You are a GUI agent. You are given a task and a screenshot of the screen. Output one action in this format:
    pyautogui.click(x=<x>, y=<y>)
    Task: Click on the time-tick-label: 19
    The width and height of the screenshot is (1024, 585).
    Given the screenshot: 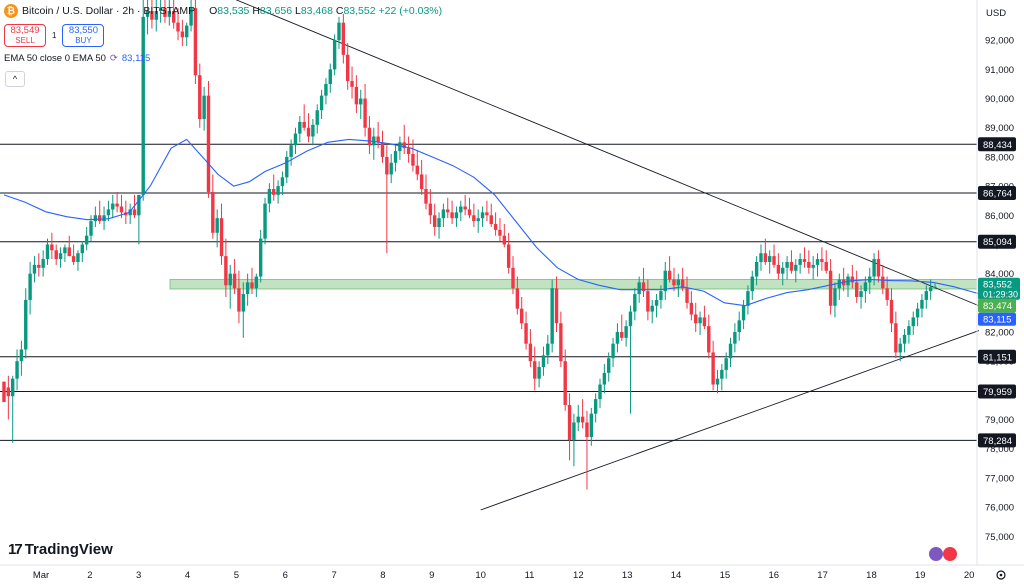 What is the action you would take?
    pyautogui.click(x=920, y=575)
    